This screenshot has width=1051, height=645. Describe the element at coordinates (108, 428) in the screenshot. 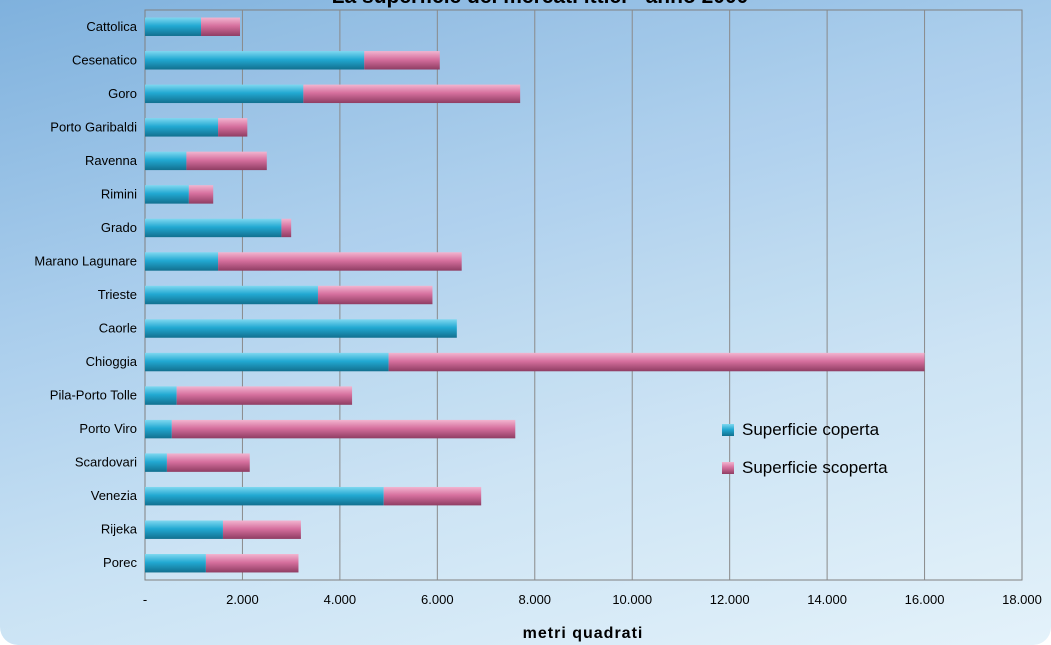

I see `category-label: Porto Viro` at that location.